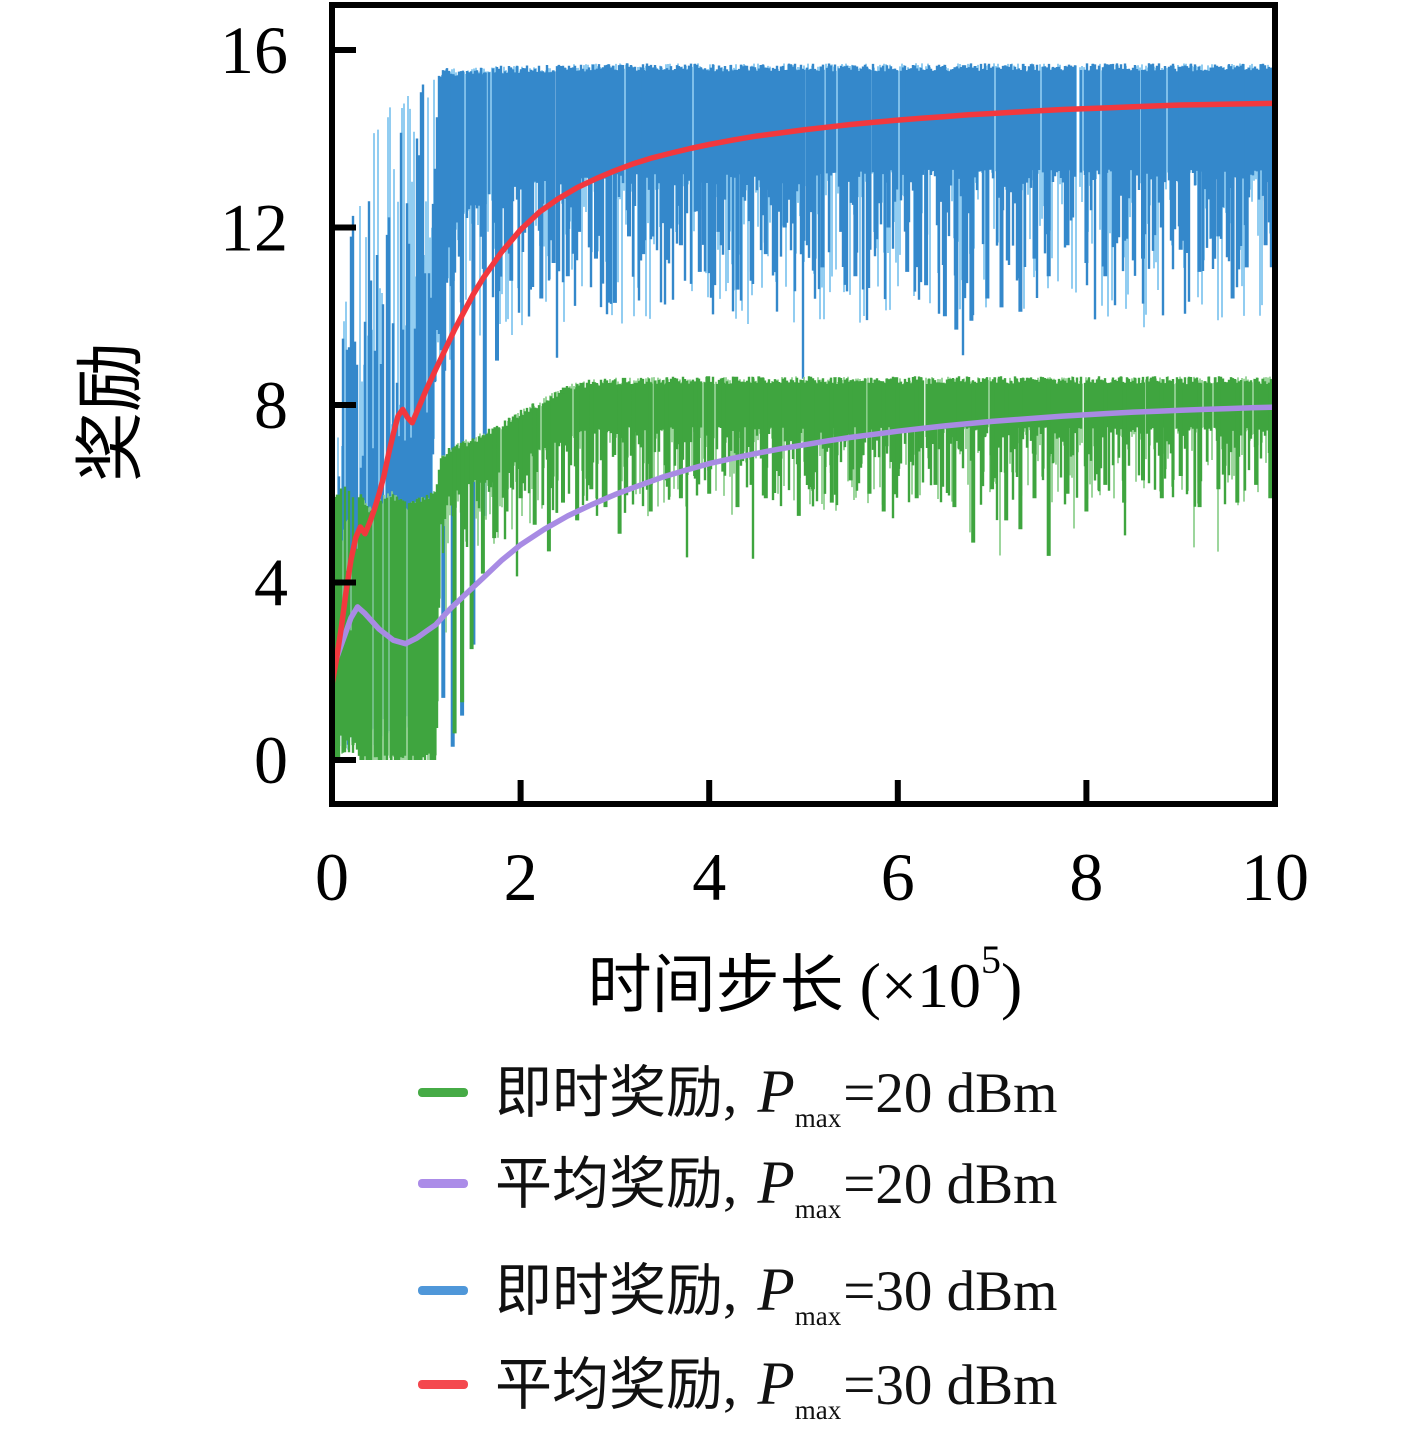 The width and height of the screenshot is (1417, 1442). What do you see at coordinates (898, 877) in the screenshot?
I see `x-tick-label: 6` at bounding box center [898, 877].